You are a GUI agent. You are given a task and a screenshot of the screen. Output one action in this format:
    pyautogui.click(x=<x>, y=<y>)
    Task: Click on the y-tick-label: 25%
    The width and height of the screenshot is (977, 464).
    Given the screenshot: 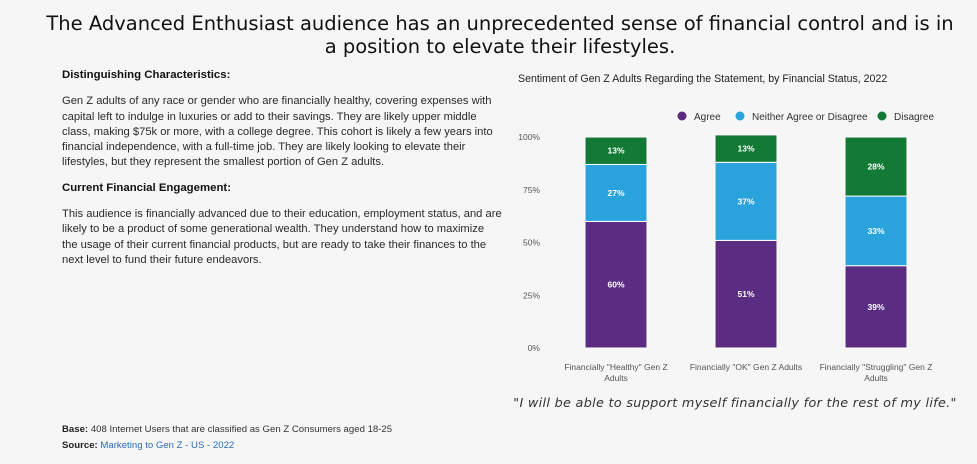 What is the action you would take?
    pyautogui.click(x=531, y=295)
    